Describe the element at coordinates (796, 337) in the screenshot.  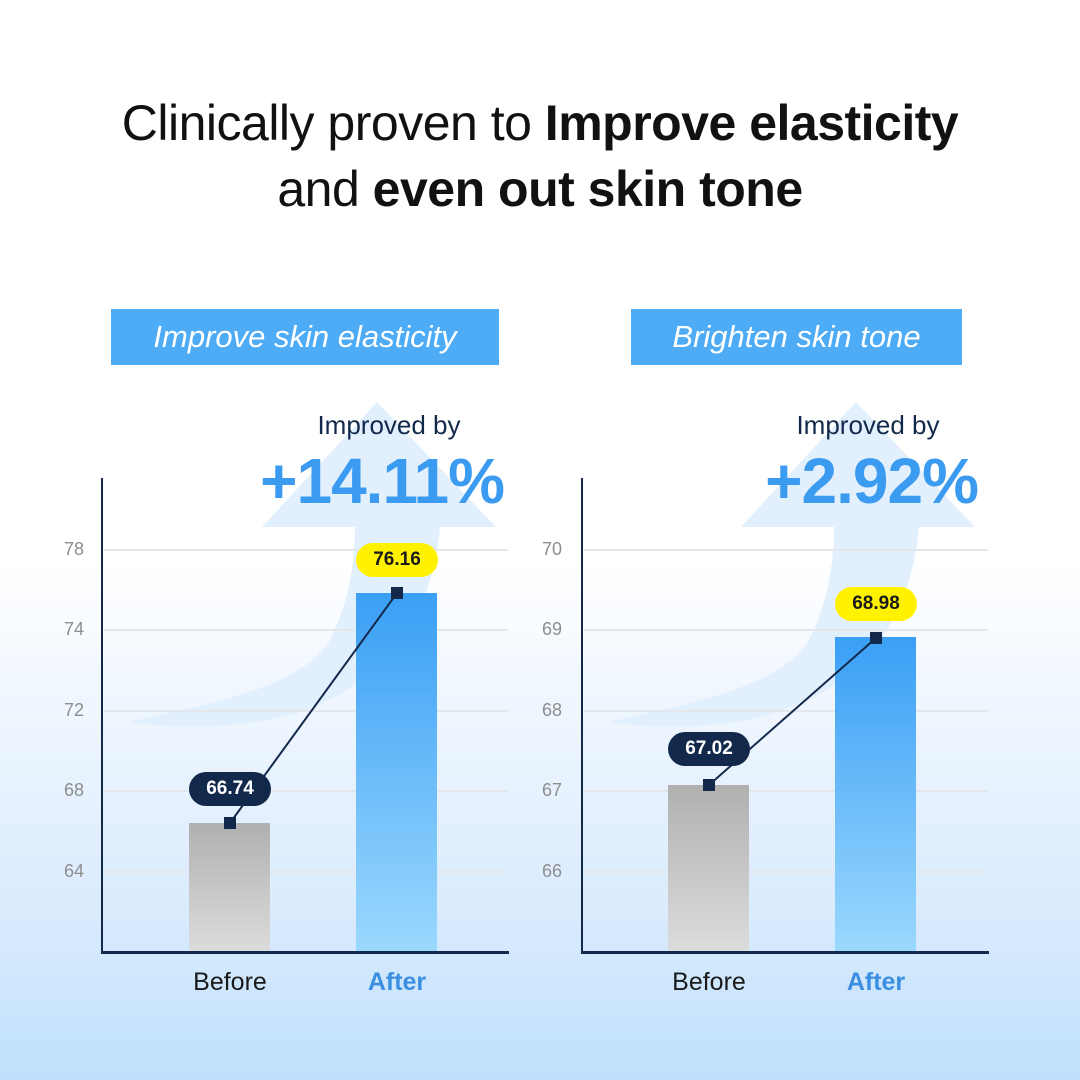
I see `chart-title-banner: Brighten skin tone` at that location.